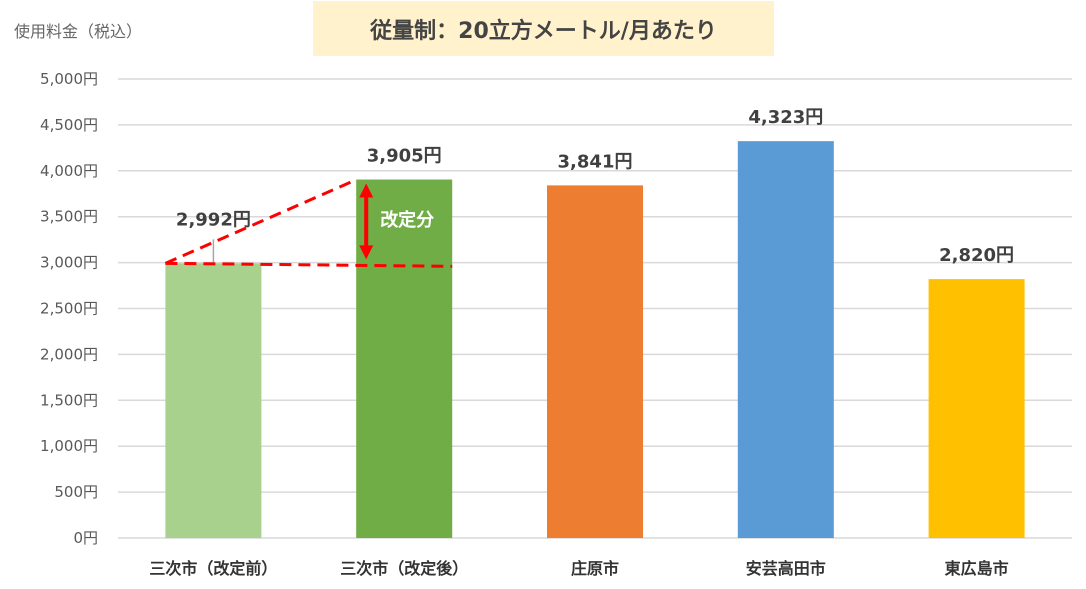 Image resolution: width=1086 pixels, height=589 pixels. Describe the element at coordinates (69, 263) in the screenshot. I see `y-tick-label: 3,000円` at that location.